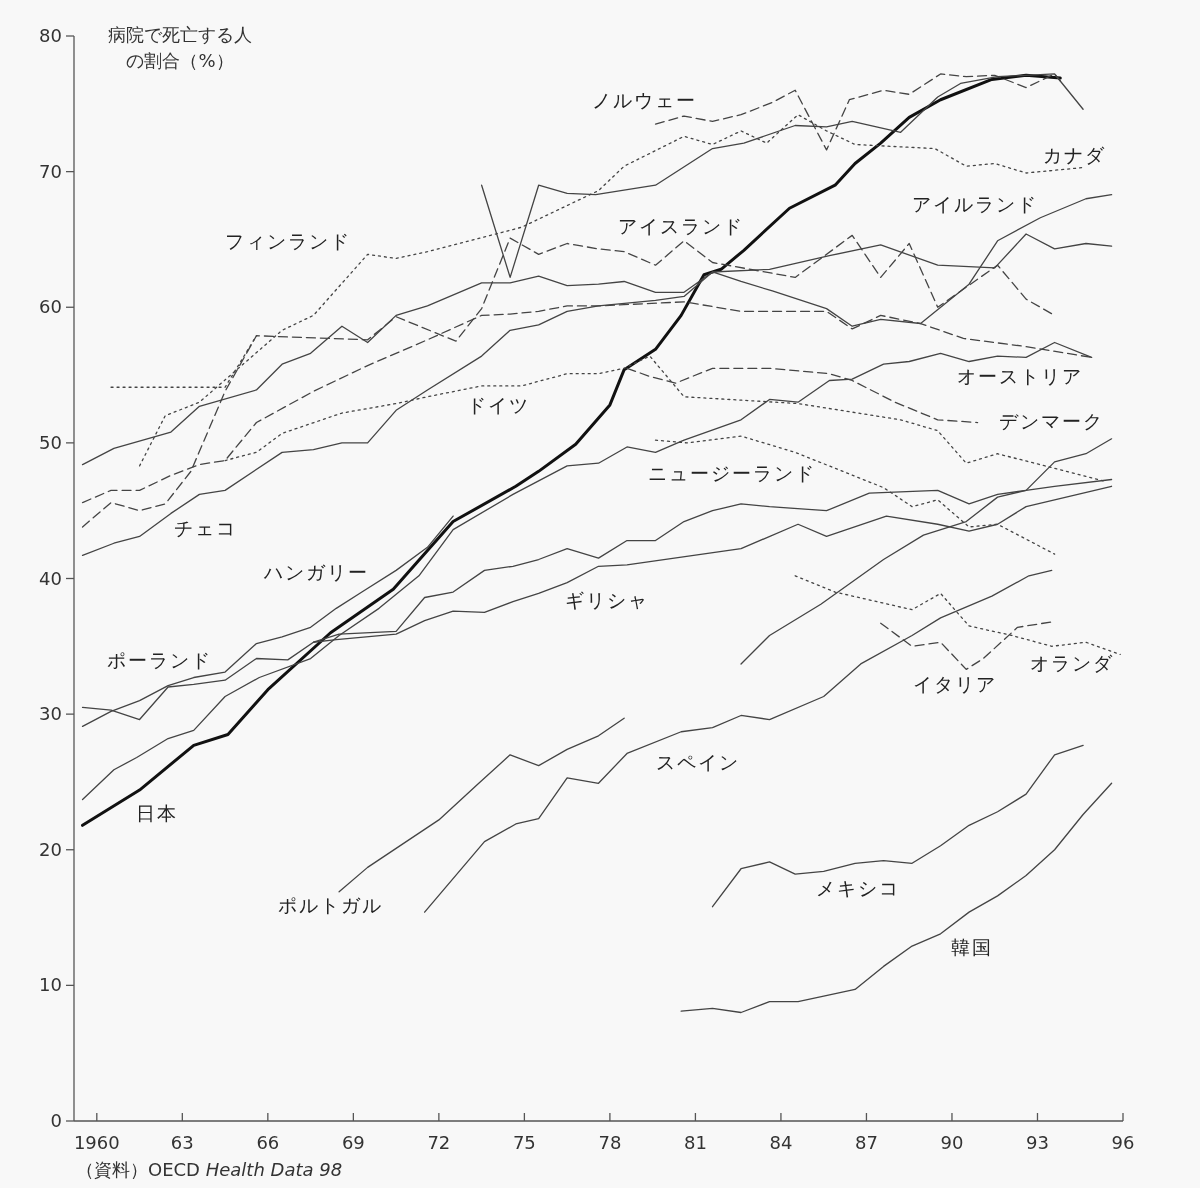 This screenshot has height=1188, width=1200. I want to click on annotation: ニュージーランド, so click(732, 472).